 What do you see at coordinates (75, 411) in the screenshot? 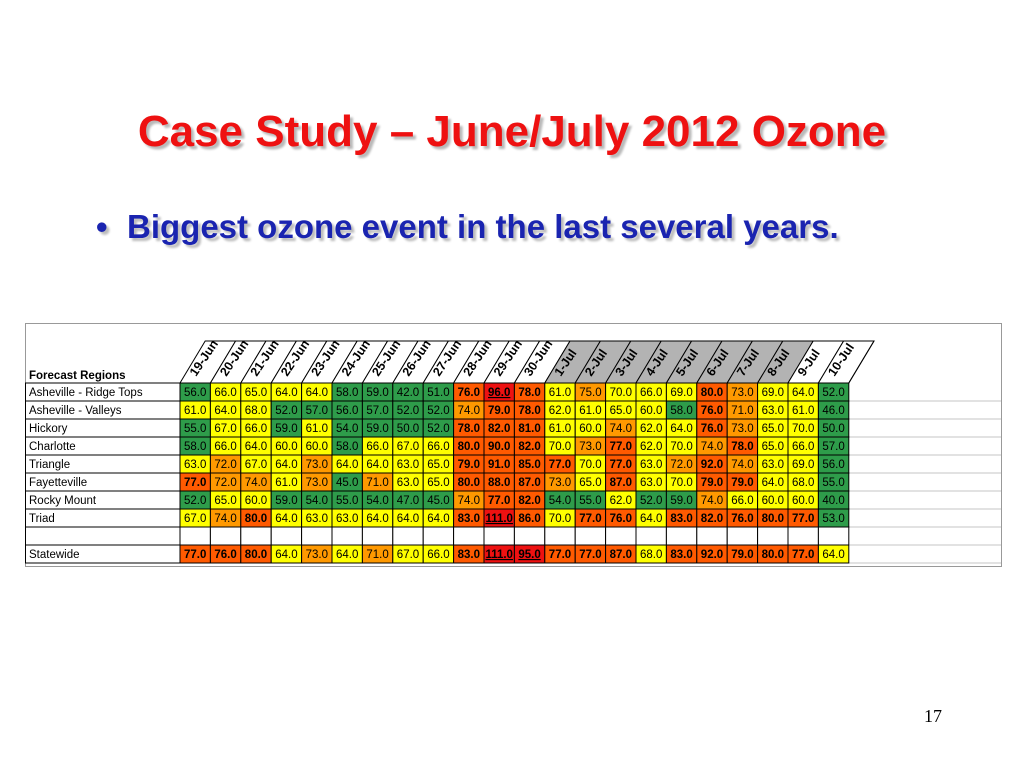
I see `region-name: Asheville - Valleys` at bounding box center [75, 411].